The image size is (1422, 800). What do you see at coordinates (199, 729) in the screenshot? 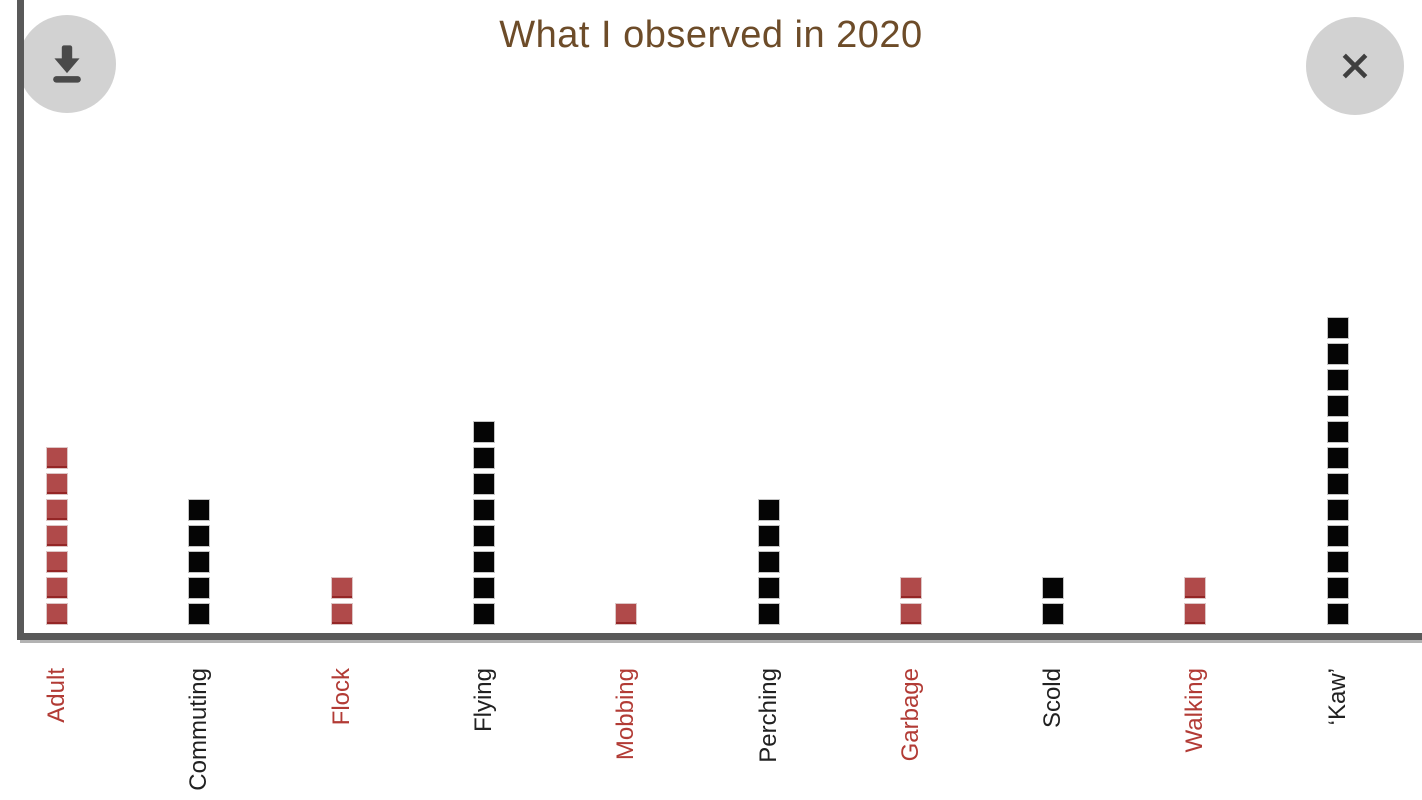
I see `x-axis-label: Commuting` at bounding box center [199, 729].